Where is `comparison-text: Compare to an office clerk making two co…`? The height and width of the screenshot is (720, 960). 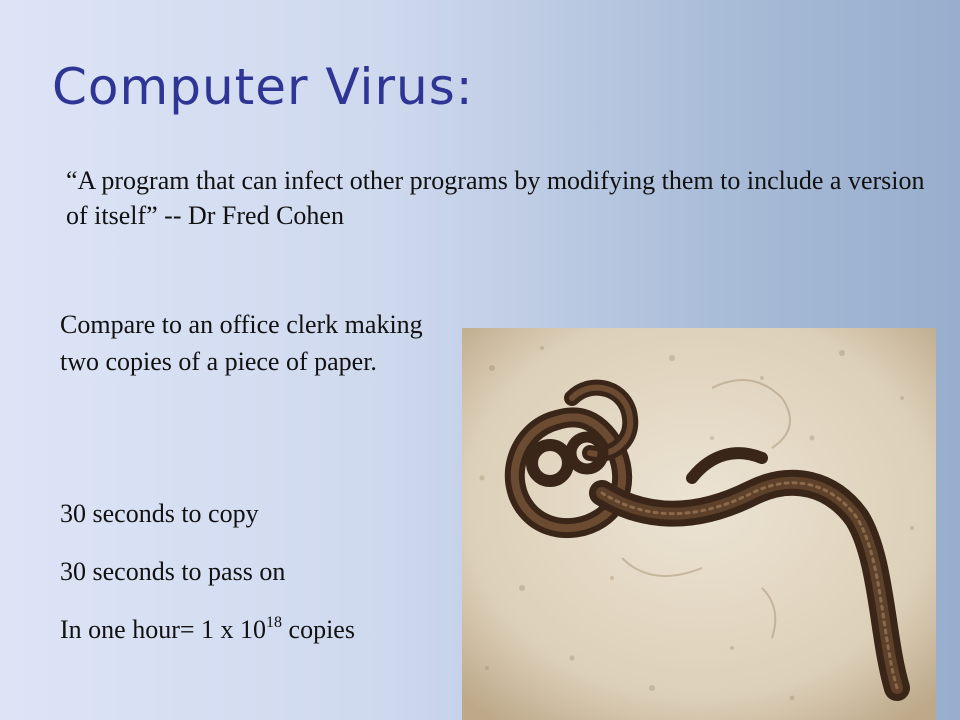
comparison-text: Compare to an office clerk making two co… is located at coordinates (241, 343).